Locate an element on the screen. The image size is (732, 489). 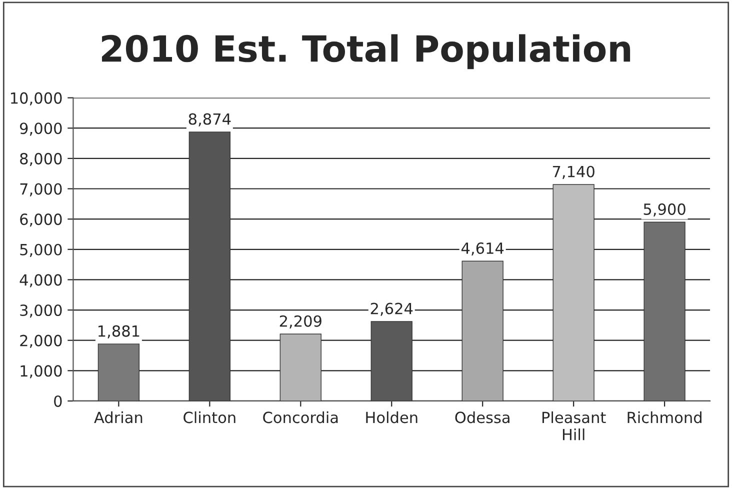
y-tick-label: 8,000 is located at coordinates (41, 159).